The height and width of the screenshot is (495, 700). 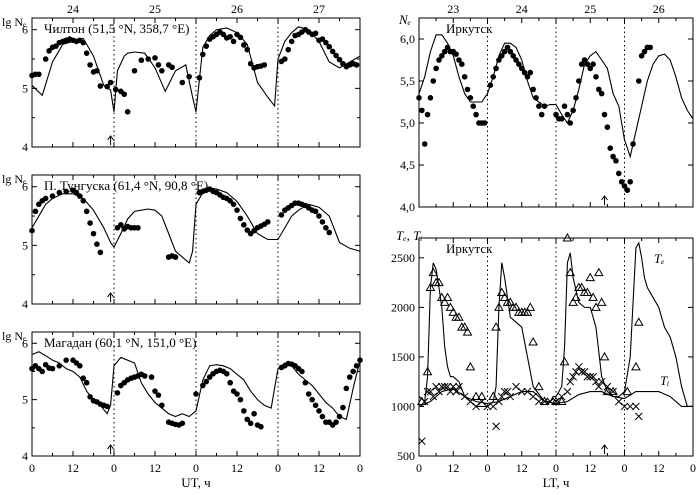 What do you see at coordinates (403, 406) in the screenshot?
I see `y-tick-label: 1000` at bounding box center [403, 406].